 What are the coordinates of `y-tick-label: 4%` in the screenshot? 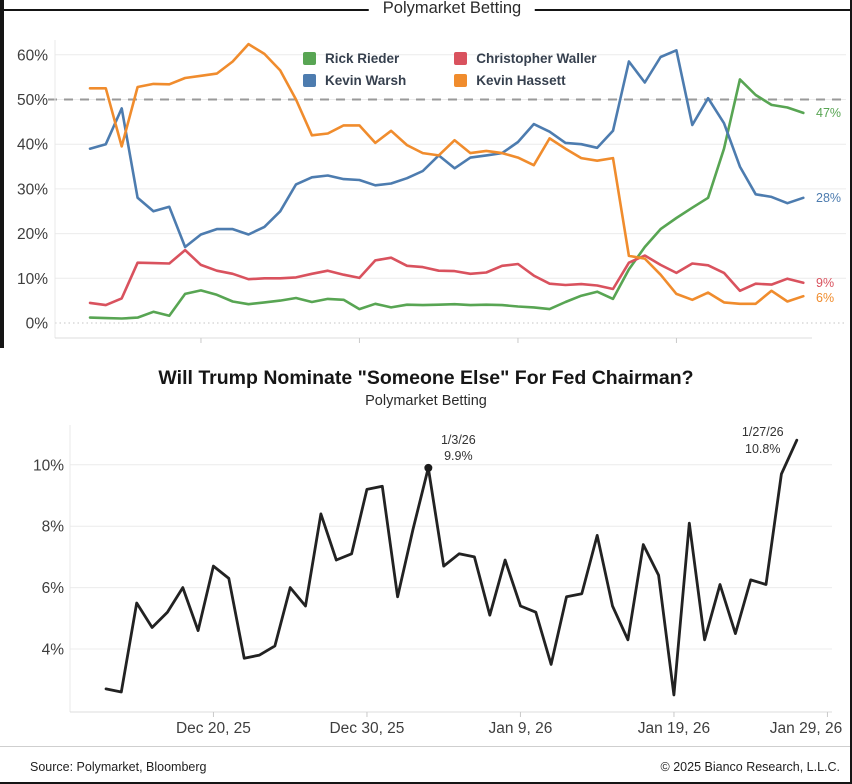 It's located at (53, 650).